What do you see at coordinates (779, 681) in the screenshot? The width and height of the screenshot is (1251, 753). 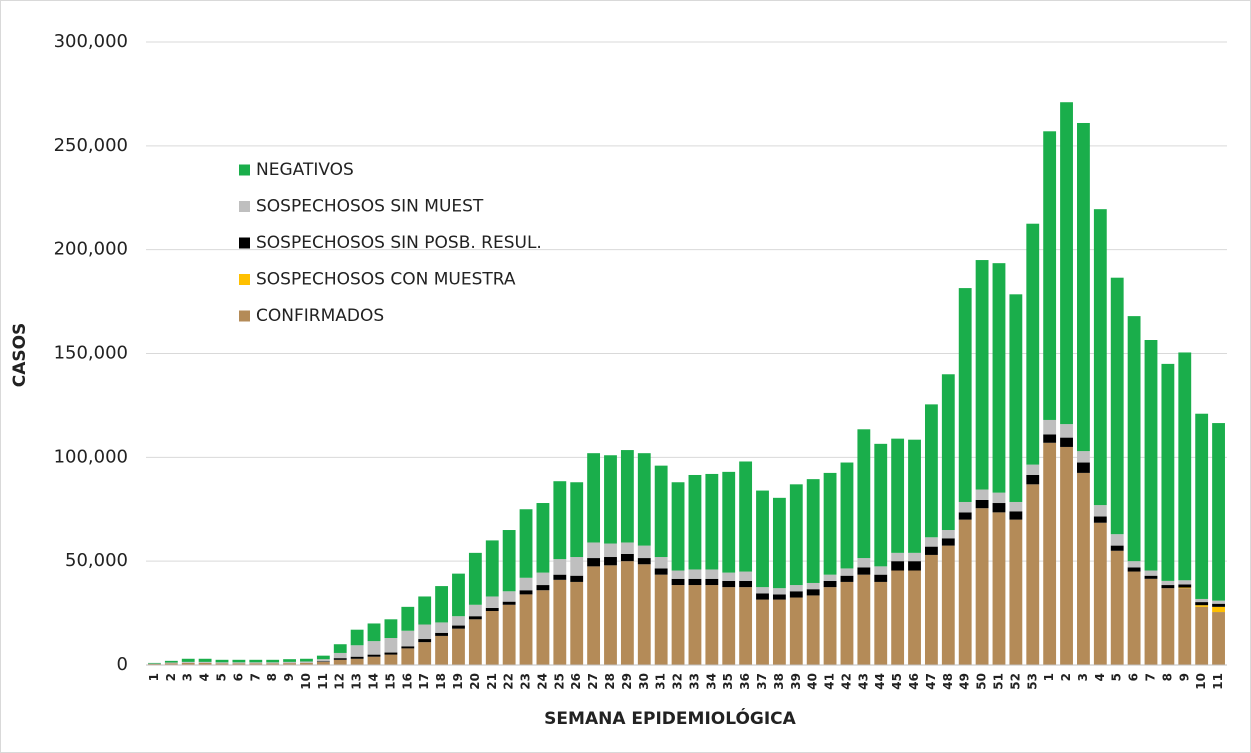 I see `x-tick-label: 38` at bounding box center [779, 681].